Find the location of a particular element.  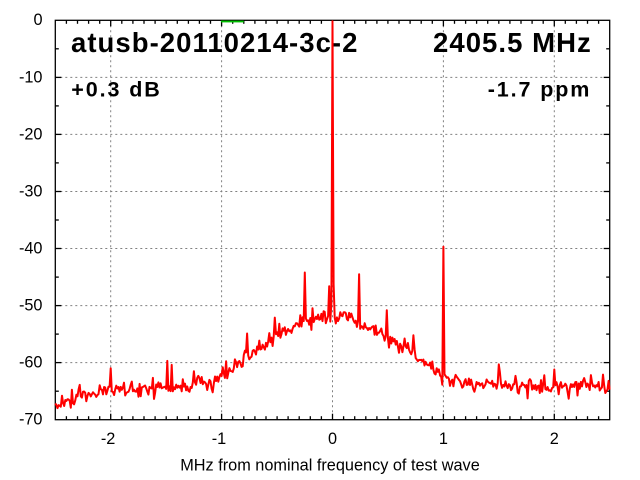

svg-text: atusb-20110214-3c-2 is located at coordinates (214, 42).